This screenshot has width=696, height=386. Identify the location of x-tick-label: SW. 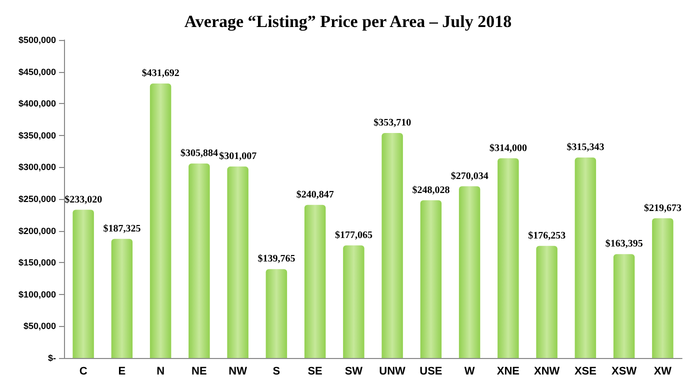
(354, 372).